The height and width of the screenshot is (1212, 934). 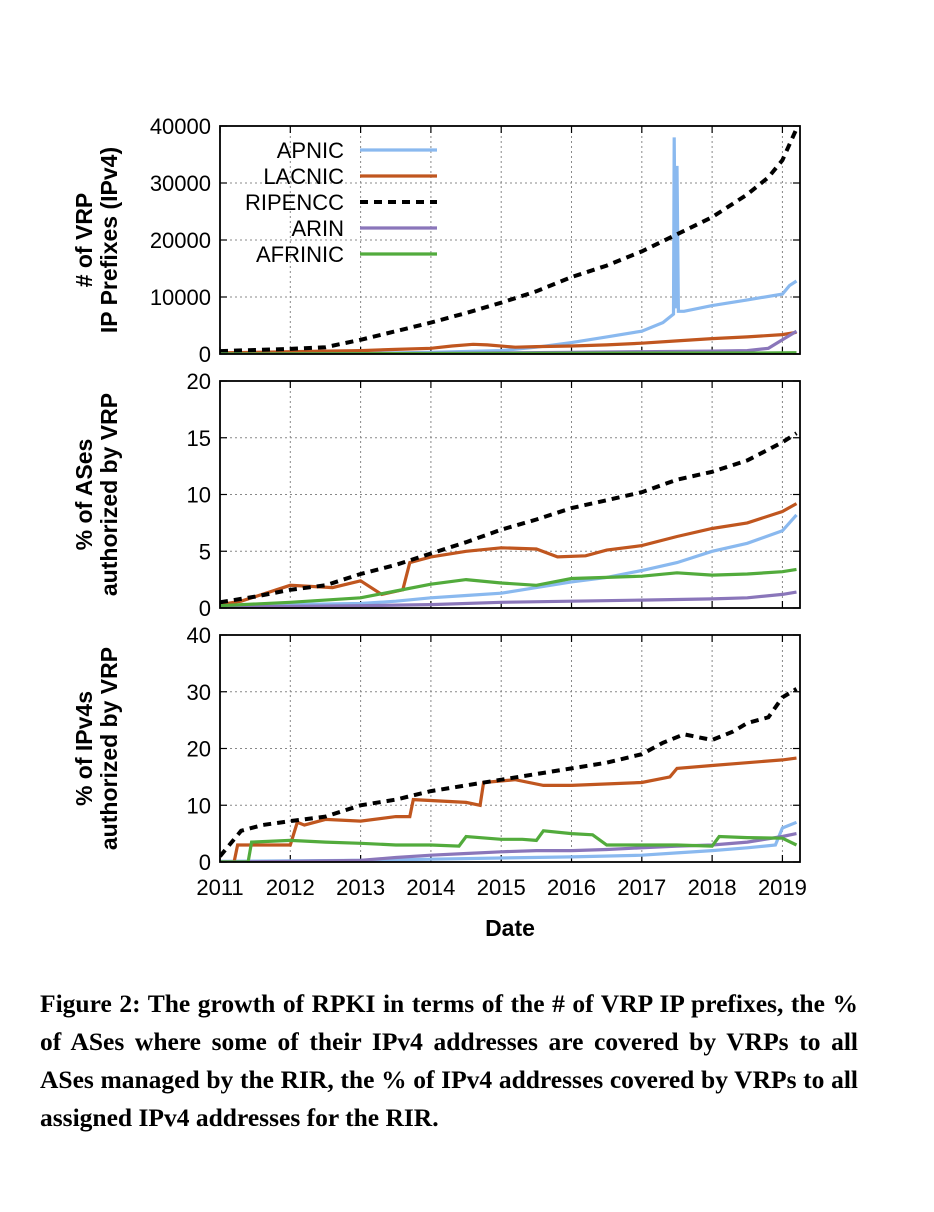 What do you see at coordinates (180, 126) in the screenshot?
I see `y-tick-label: 40000` at bounding box center [180, 126].